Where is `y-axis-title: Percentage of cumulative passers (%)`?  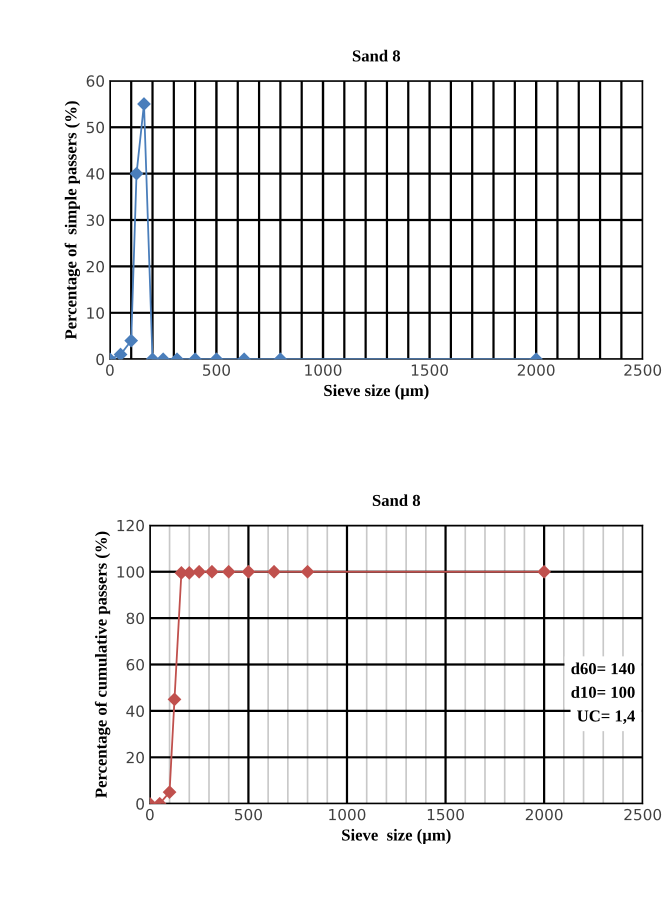 y-axis-title: Percentage of cumulative passers (%) is located at coordinates (102, 665).